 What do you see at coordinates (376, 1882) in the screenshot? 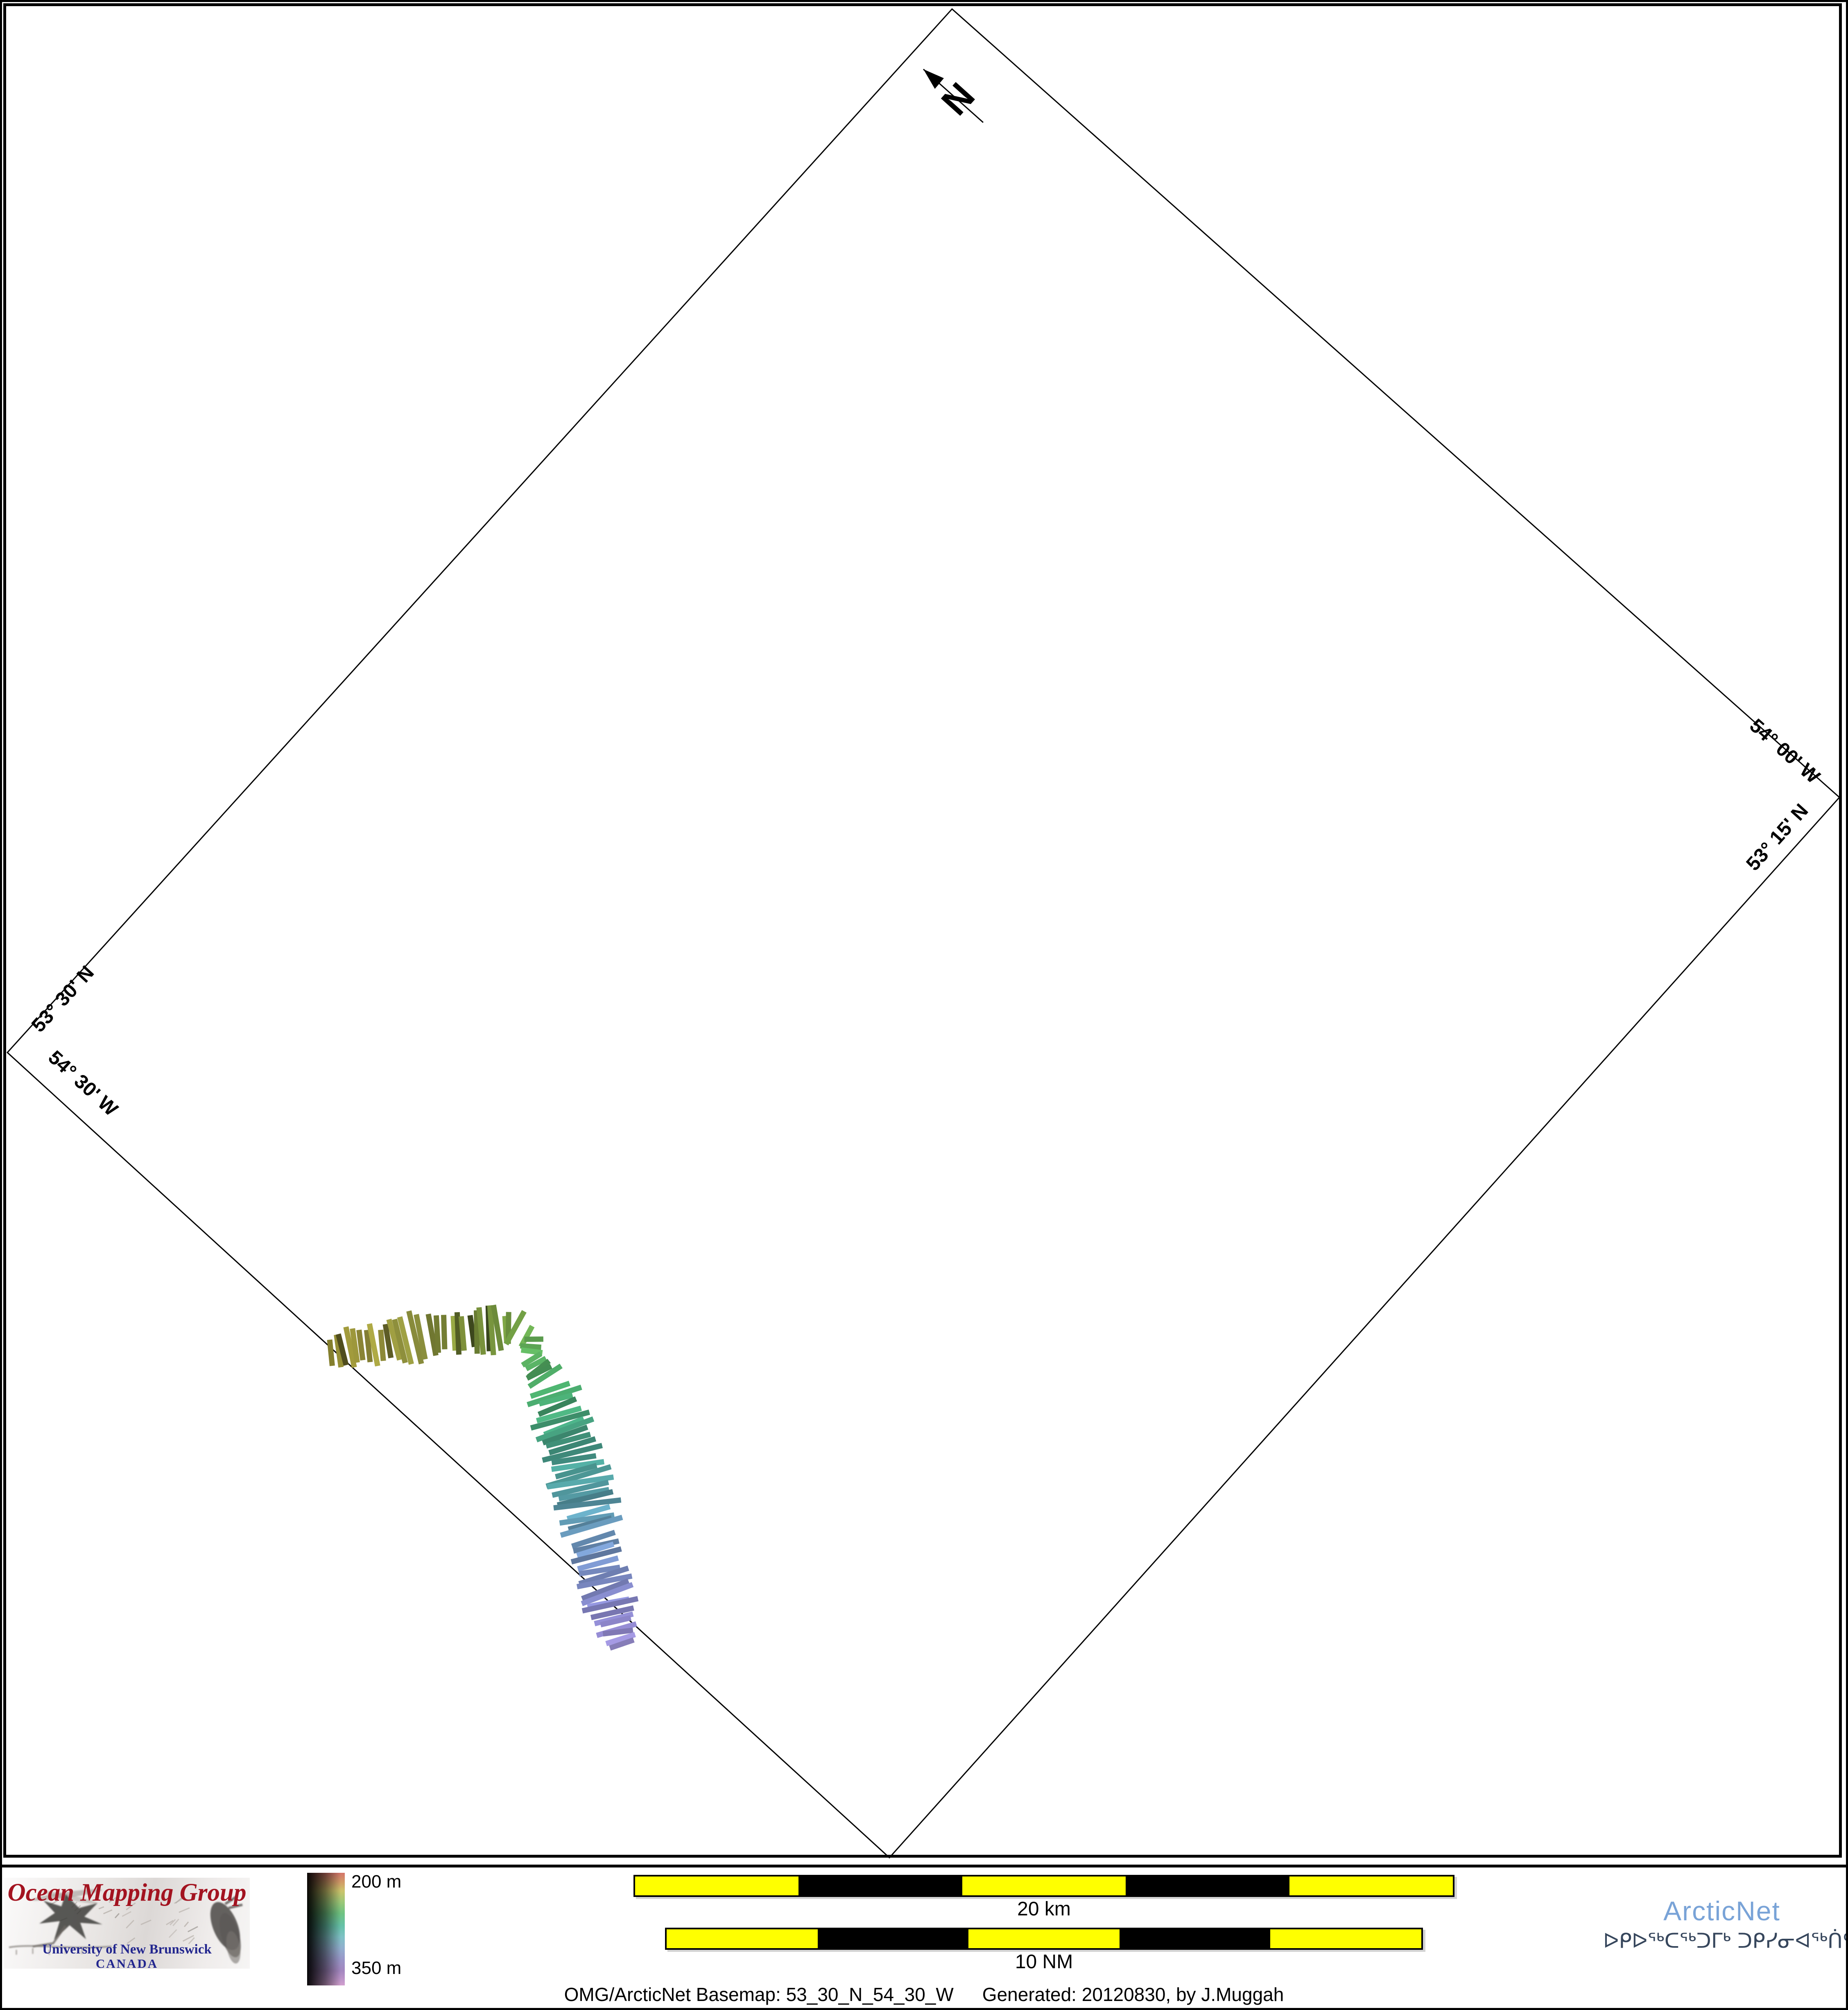
I see `colorbar-min-label: 200 m` at bounding box center [376, 1882].